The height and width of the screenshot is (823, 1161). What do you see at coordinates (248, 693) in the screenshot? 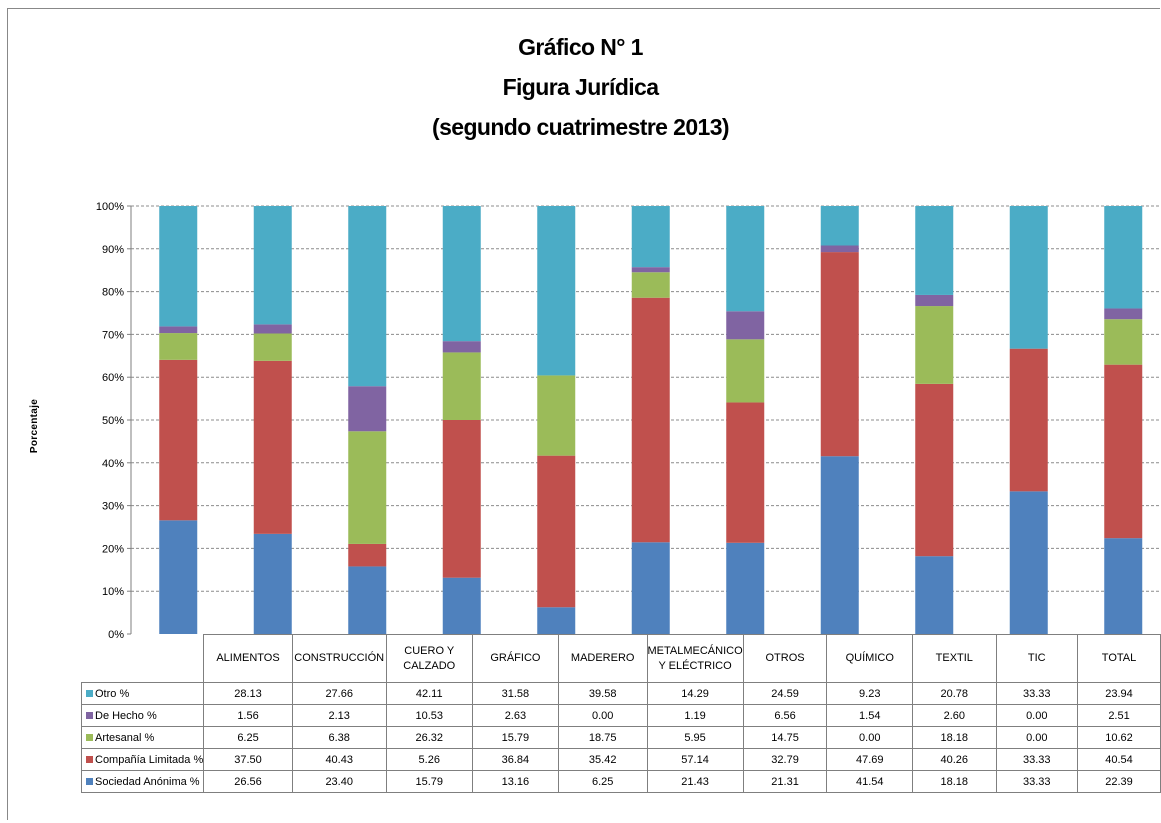
I see `data-cell: 28.13` at bounding box center [248, 693].